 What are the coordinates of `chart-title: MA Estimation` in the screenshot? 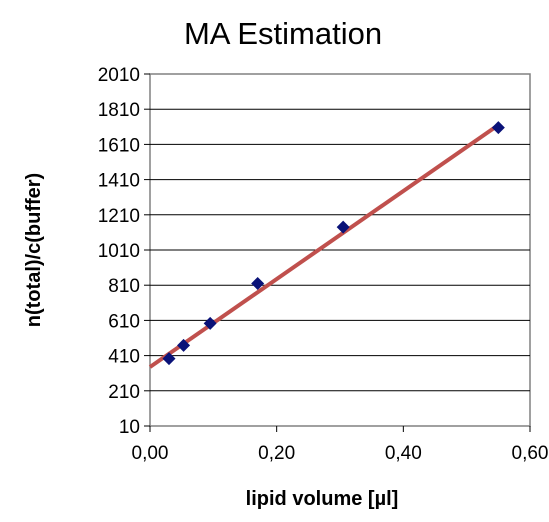 It's located at (283, 33).